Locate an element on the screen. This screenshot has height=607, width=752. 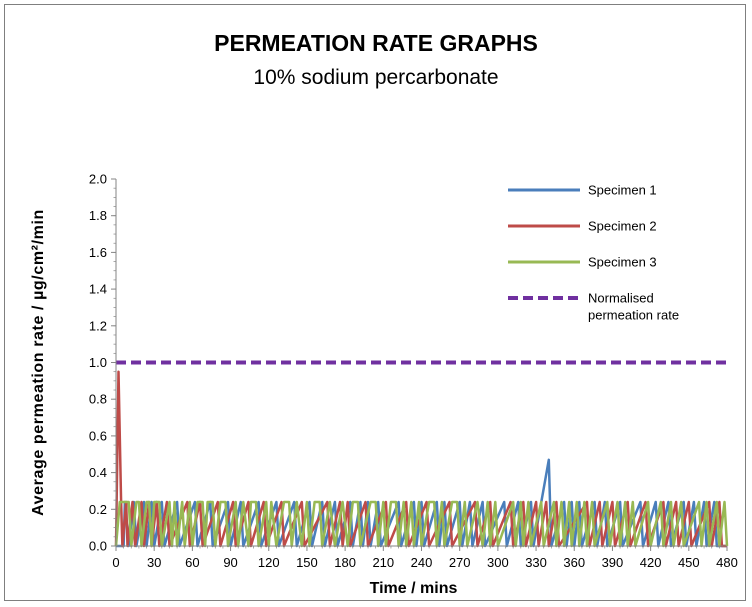
x-tick-label: 270 is located at coordinates (460, 562).